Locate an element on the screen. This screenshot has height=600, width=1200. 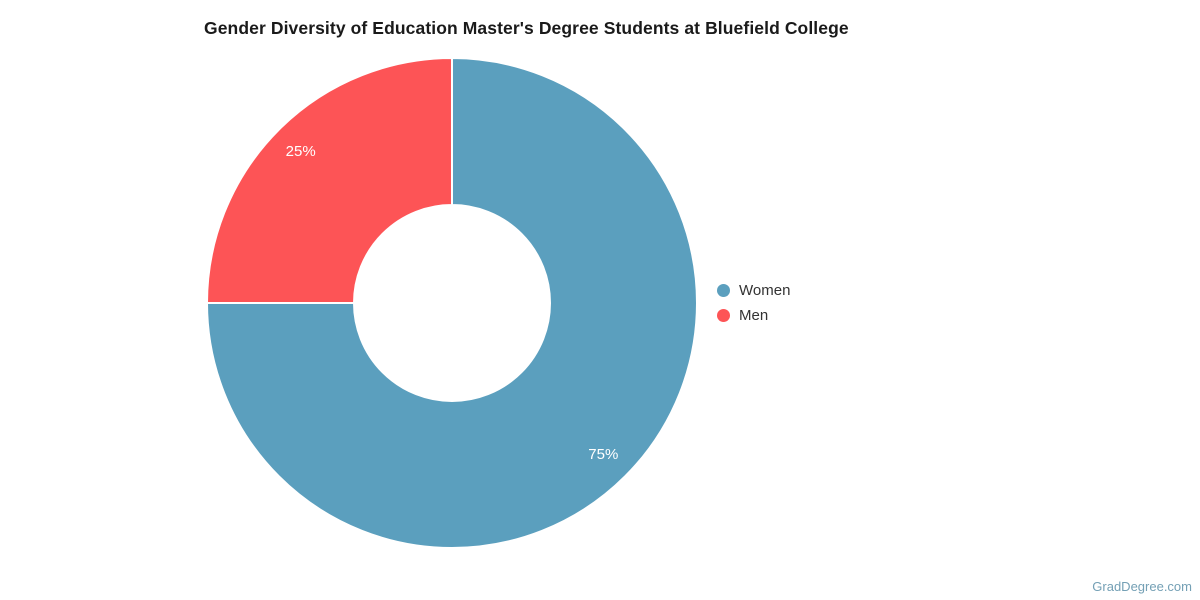
legend: Women Men is located at coordinates (753, 303).